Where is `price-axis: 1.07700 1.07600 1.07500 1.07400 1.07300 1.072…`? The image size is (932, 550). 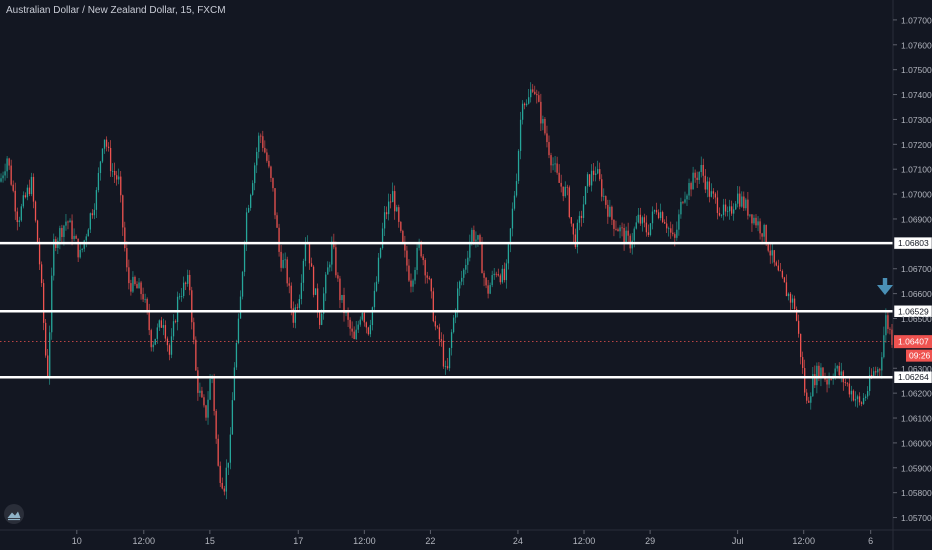 price-axis: 1.07700 1.07600 1.07500 1.07400 1.07300 1.072… is located at coordinates (912, 269).